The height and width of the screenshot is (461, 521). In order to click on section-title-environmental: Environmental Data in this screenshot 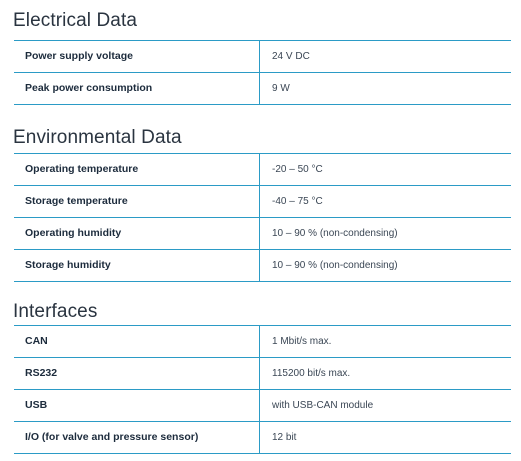, I will do `click(97, 137)`.